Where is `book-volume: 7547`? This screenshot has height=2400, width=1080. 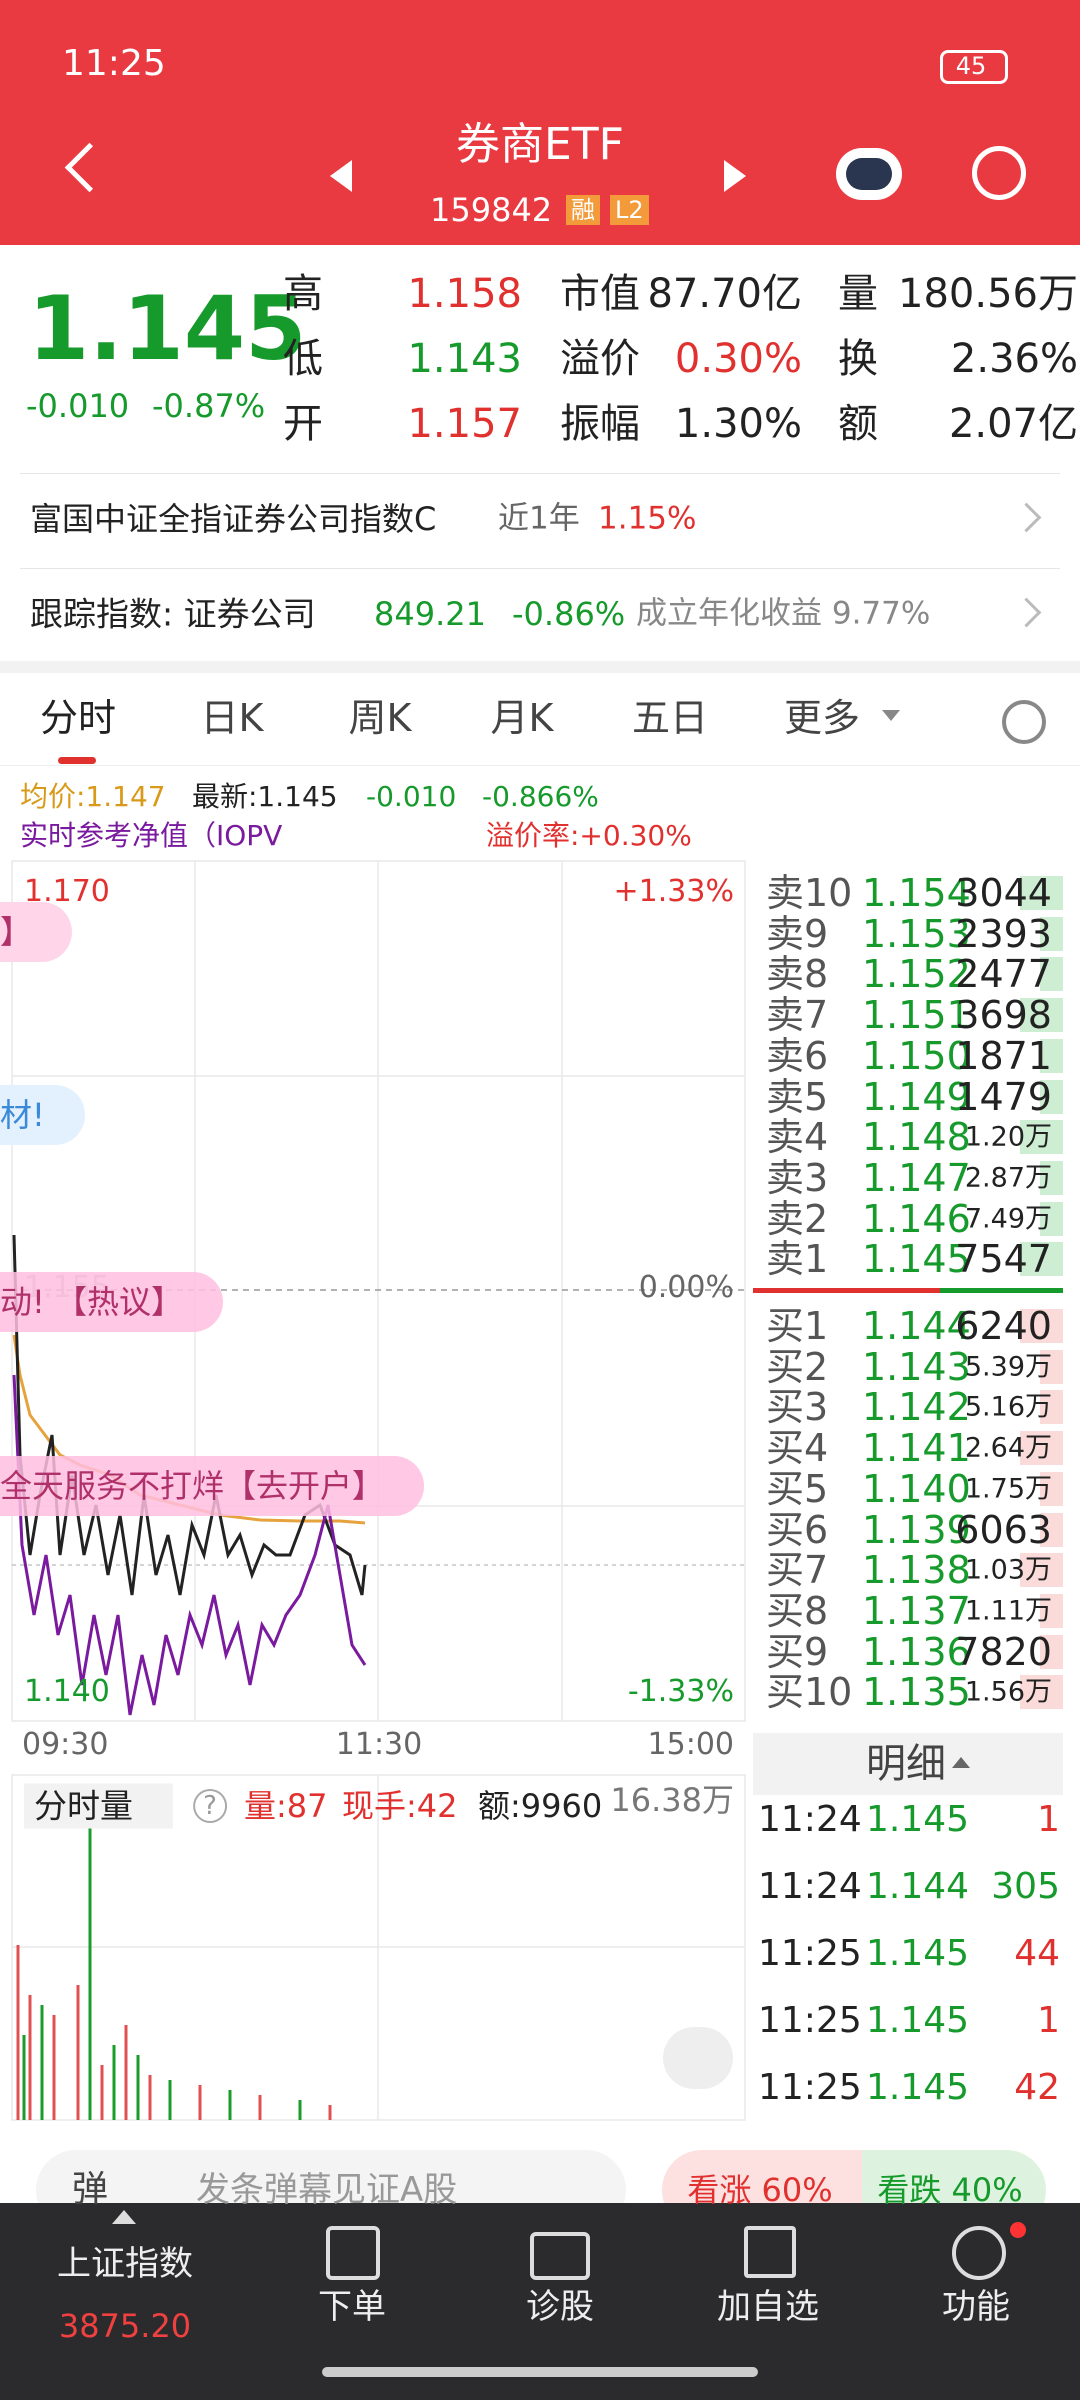 book-volume: 7547 is located at coordinates (1003, 1259).